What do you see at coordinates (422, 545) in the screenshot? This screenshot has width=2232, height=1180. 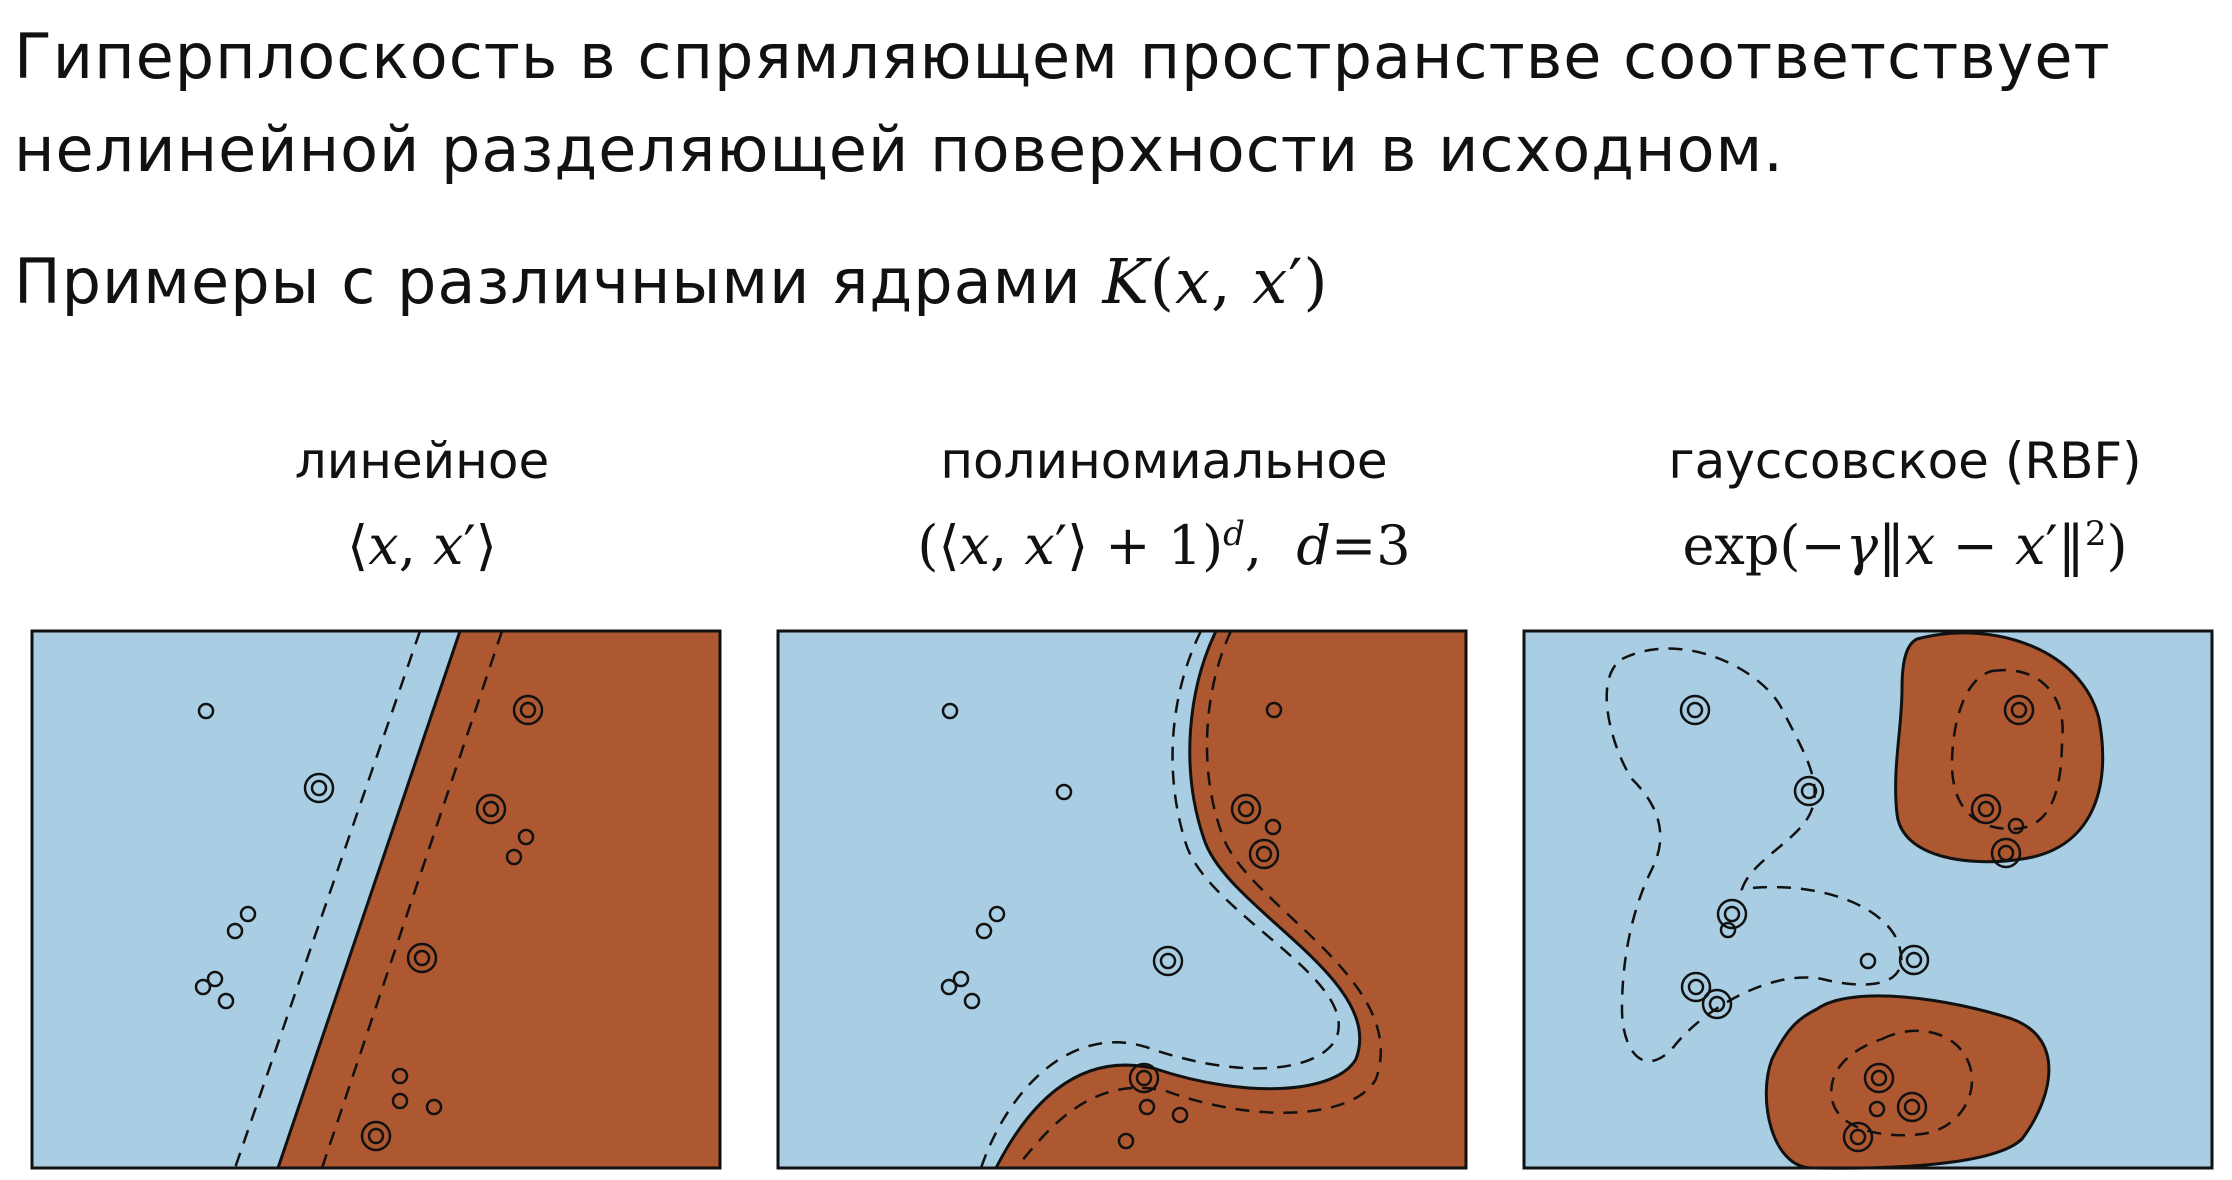 I see `kernel-linear-formula: ⟨x, x′⟩` at bounding box center [422, 545].